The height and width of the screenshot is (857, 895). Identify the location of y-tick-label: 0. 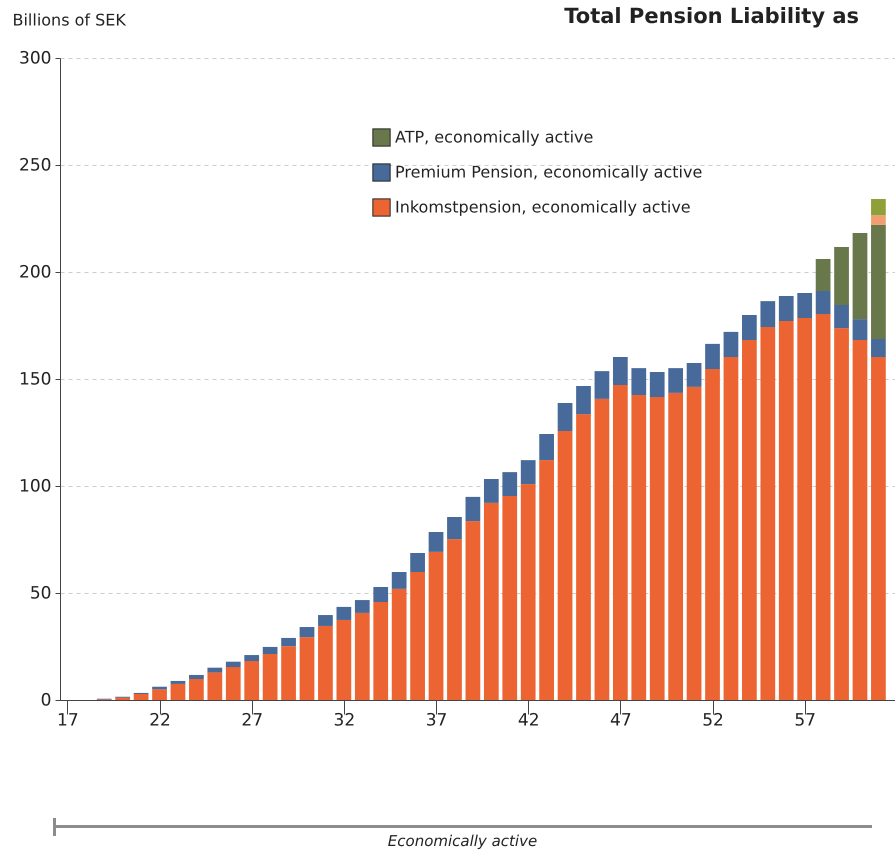
(46, 700).